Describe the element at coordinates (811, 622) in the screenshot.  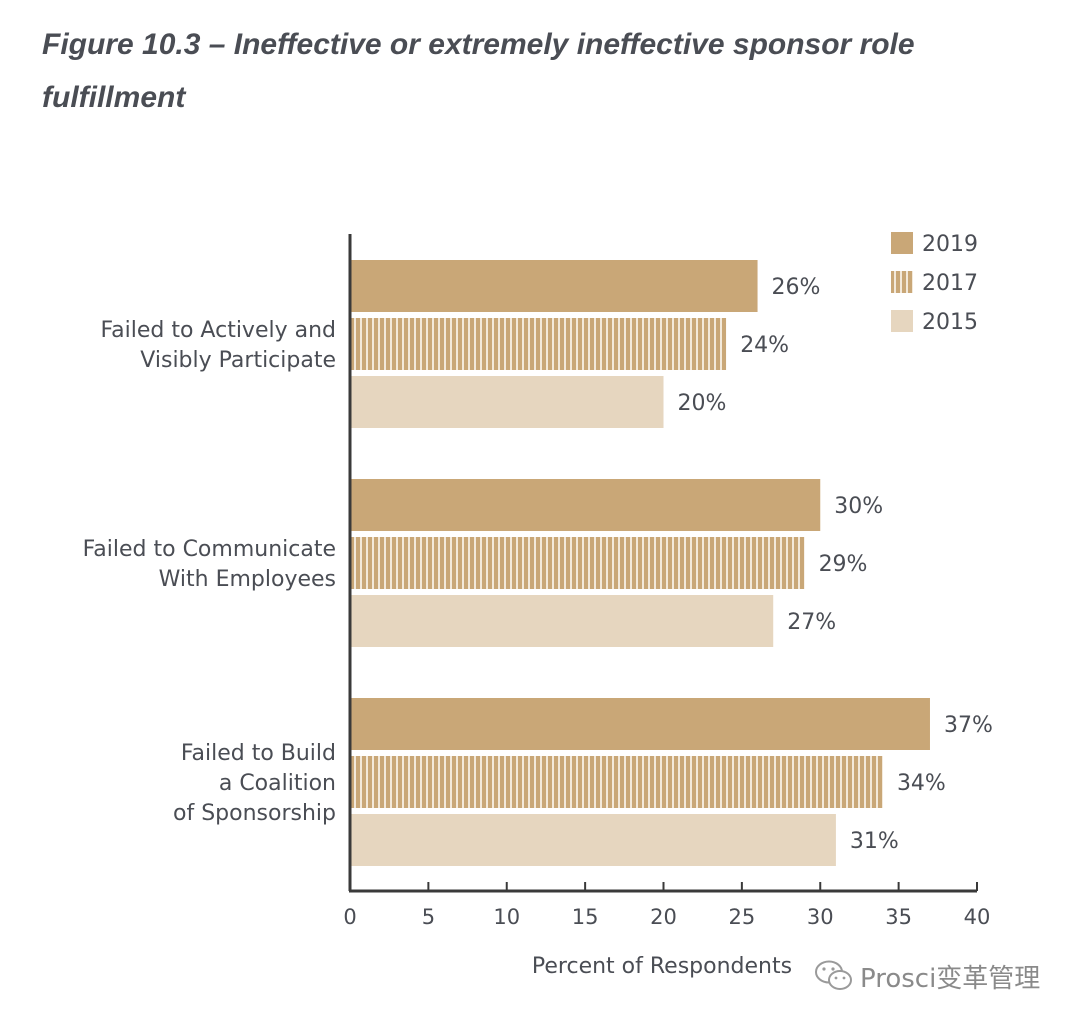
I see `value-label-2015-cat-2: 27%` at that location.